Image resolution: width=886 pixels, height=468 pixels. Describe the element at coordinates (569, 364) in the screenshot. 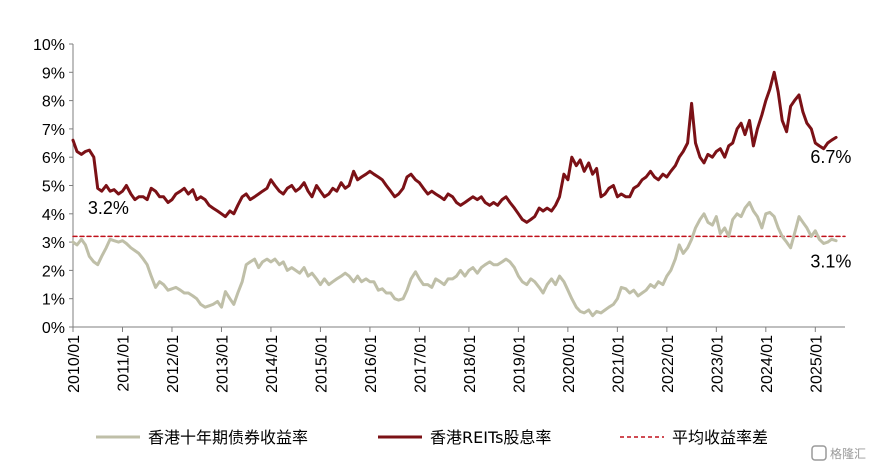

I see `x-tick-label: 2020/01` at that location.